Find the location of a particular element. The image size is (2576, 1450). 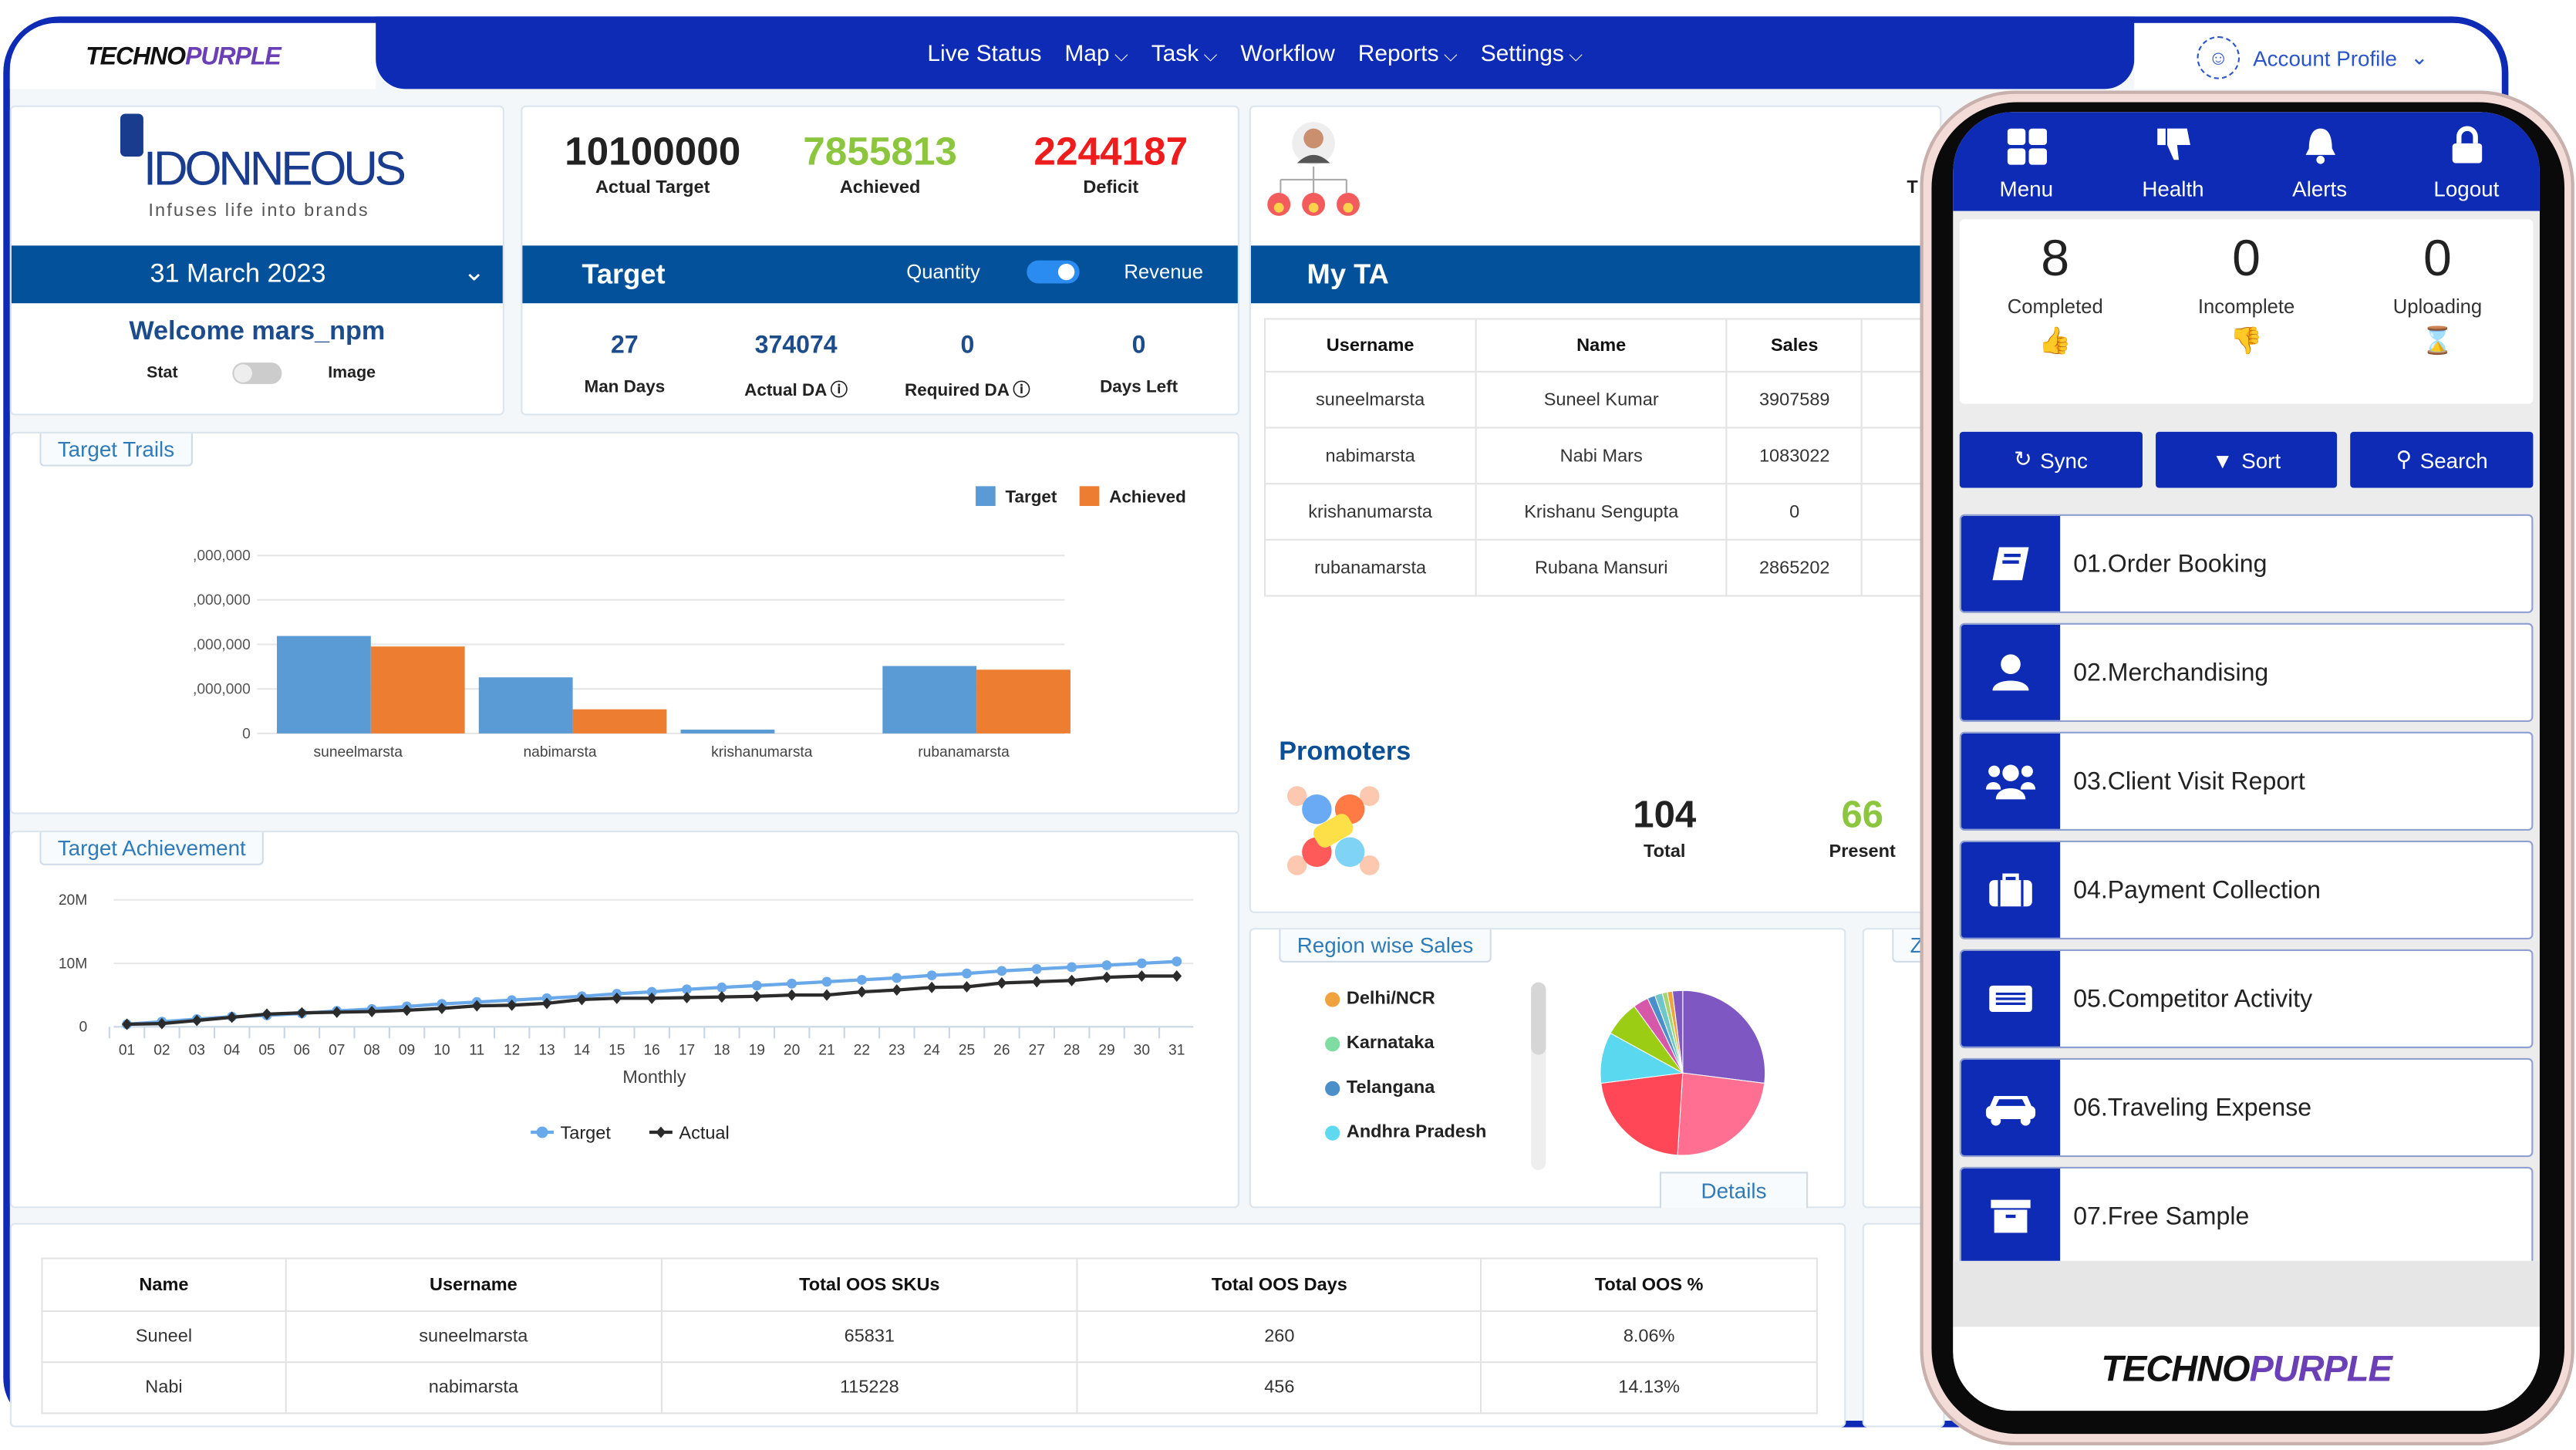

mobile-tab-menu: Menu is located at coordinates (2027, 164).